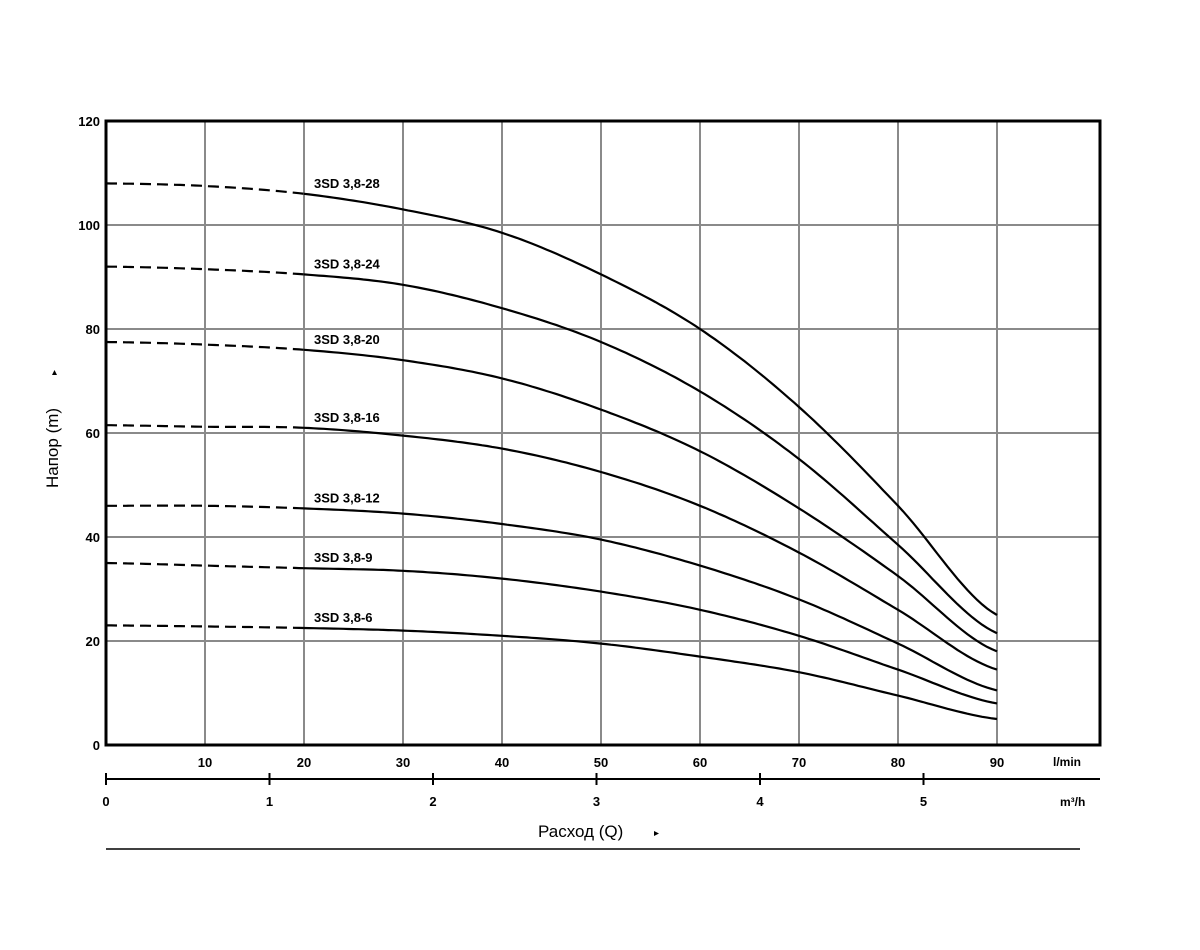 The height and width of the screenshot is (950, 1200). Describe the element at coordinates (656, 833) in the screenshot. I see `x-axis-arrow` at that location.